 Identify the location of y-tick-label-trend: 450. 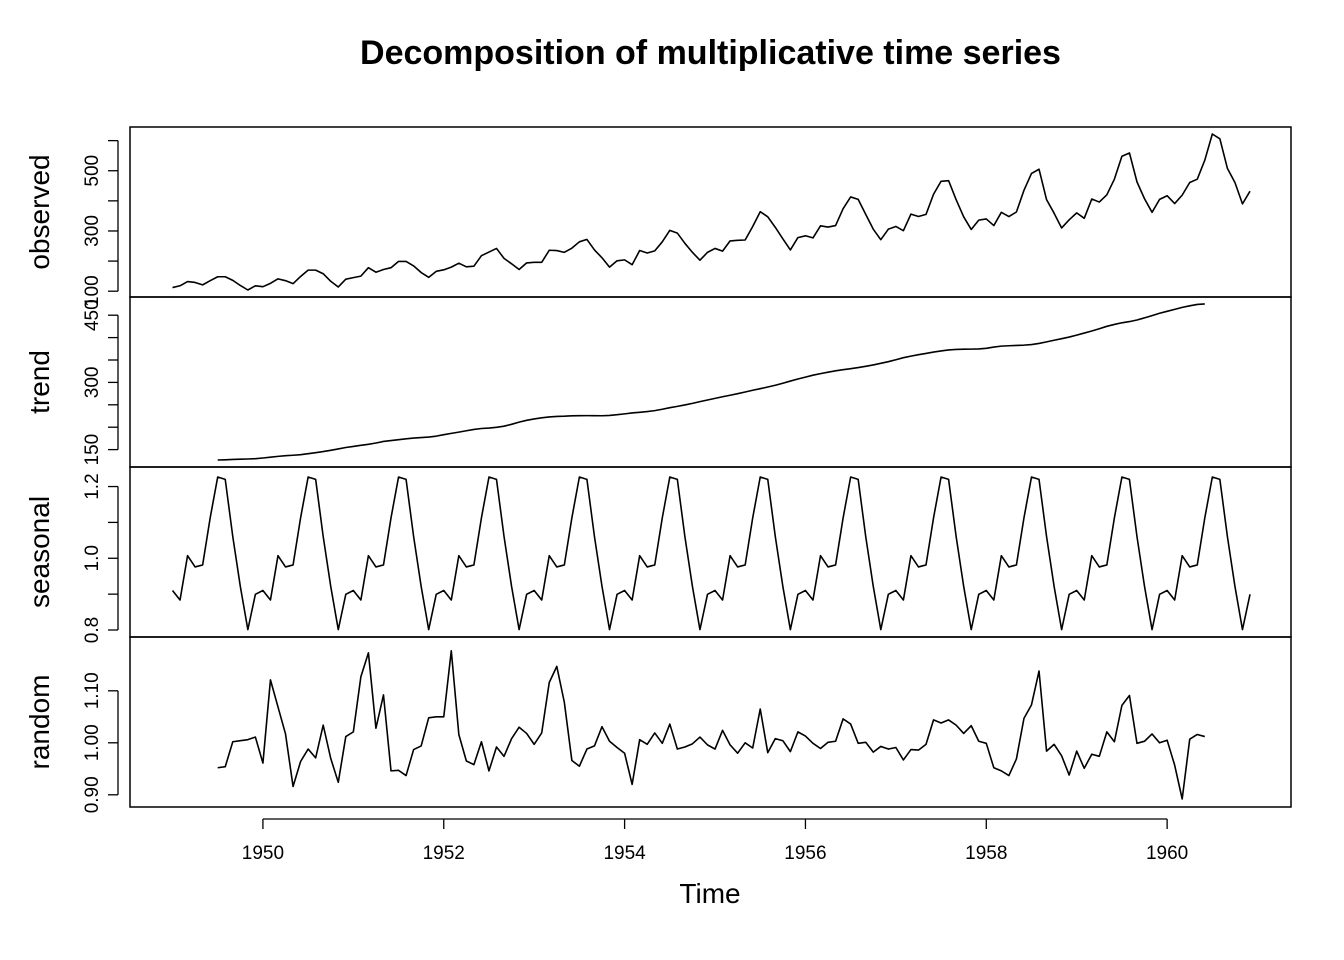
(92, 315).